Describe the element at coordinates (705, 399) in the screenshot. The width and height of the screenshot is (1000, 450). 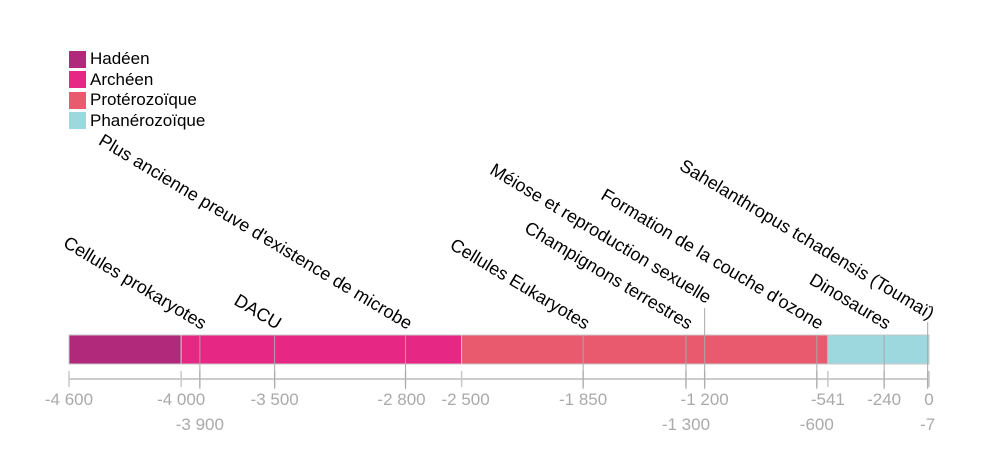
I see `tick-label: -1 200` at that location.